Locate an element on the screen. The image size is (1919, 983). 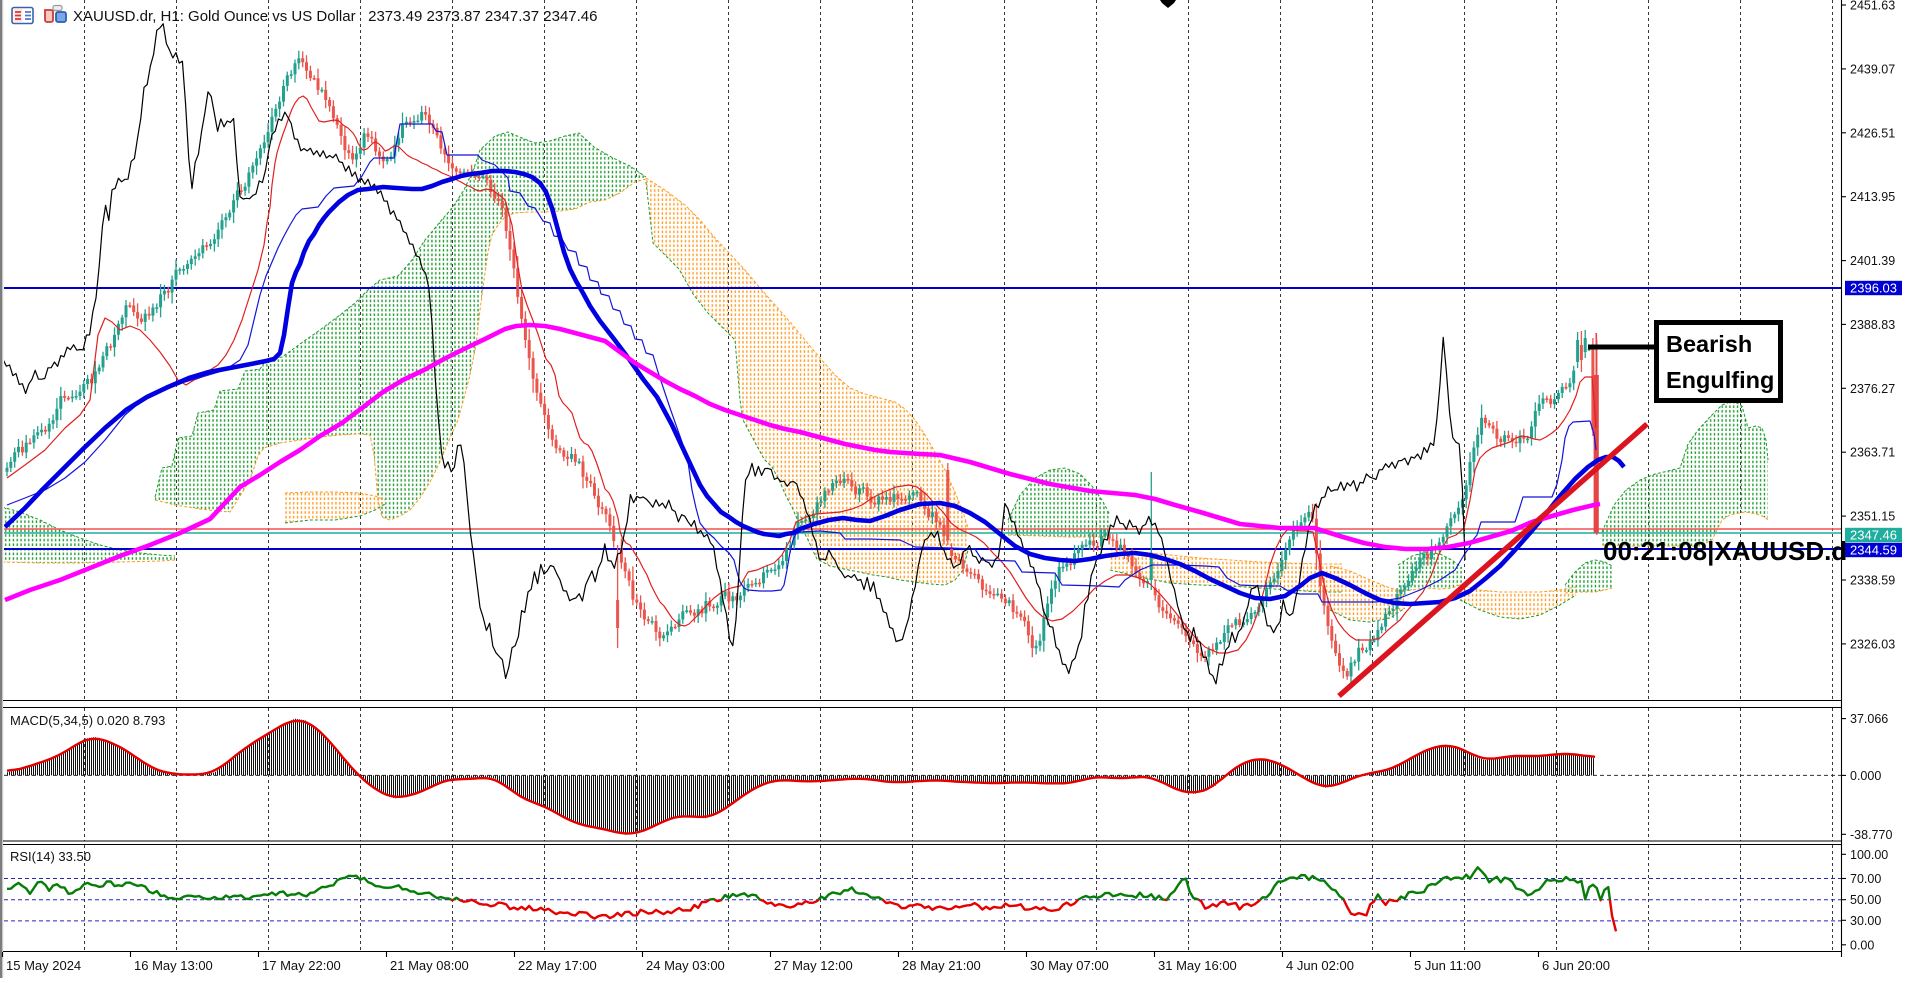
svg-text: 50.00 is located at coordinates (1865, 900).